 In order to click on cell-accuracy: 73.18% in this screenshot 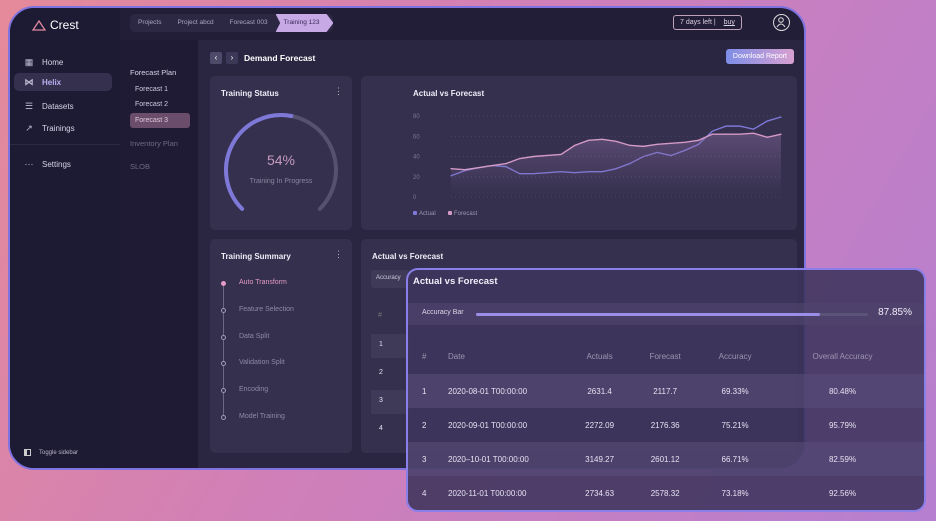, I will do `click(735, 493)`.